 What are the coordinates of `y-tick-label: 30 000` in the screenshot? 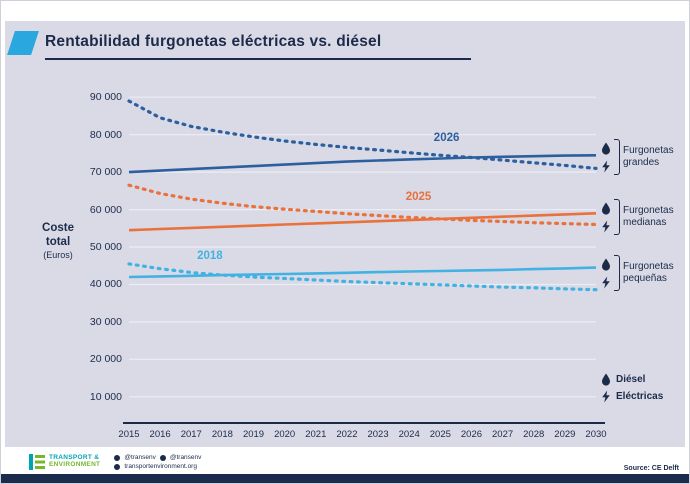 It's located at (105, 321).